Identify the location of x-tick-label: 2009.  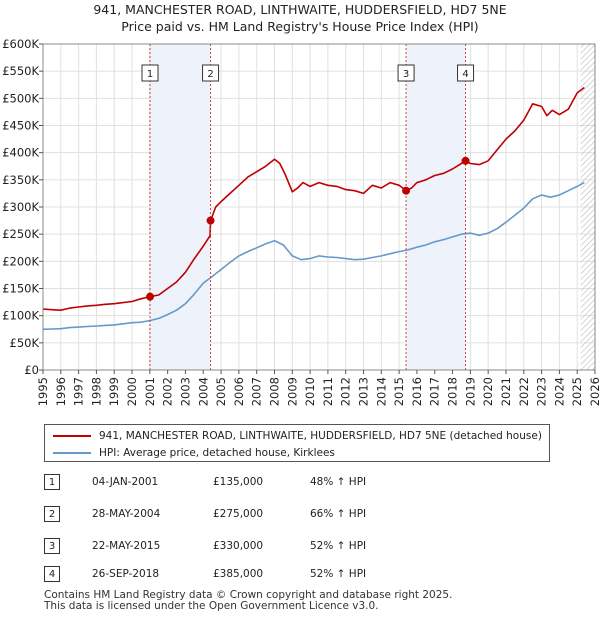
(292, 391).